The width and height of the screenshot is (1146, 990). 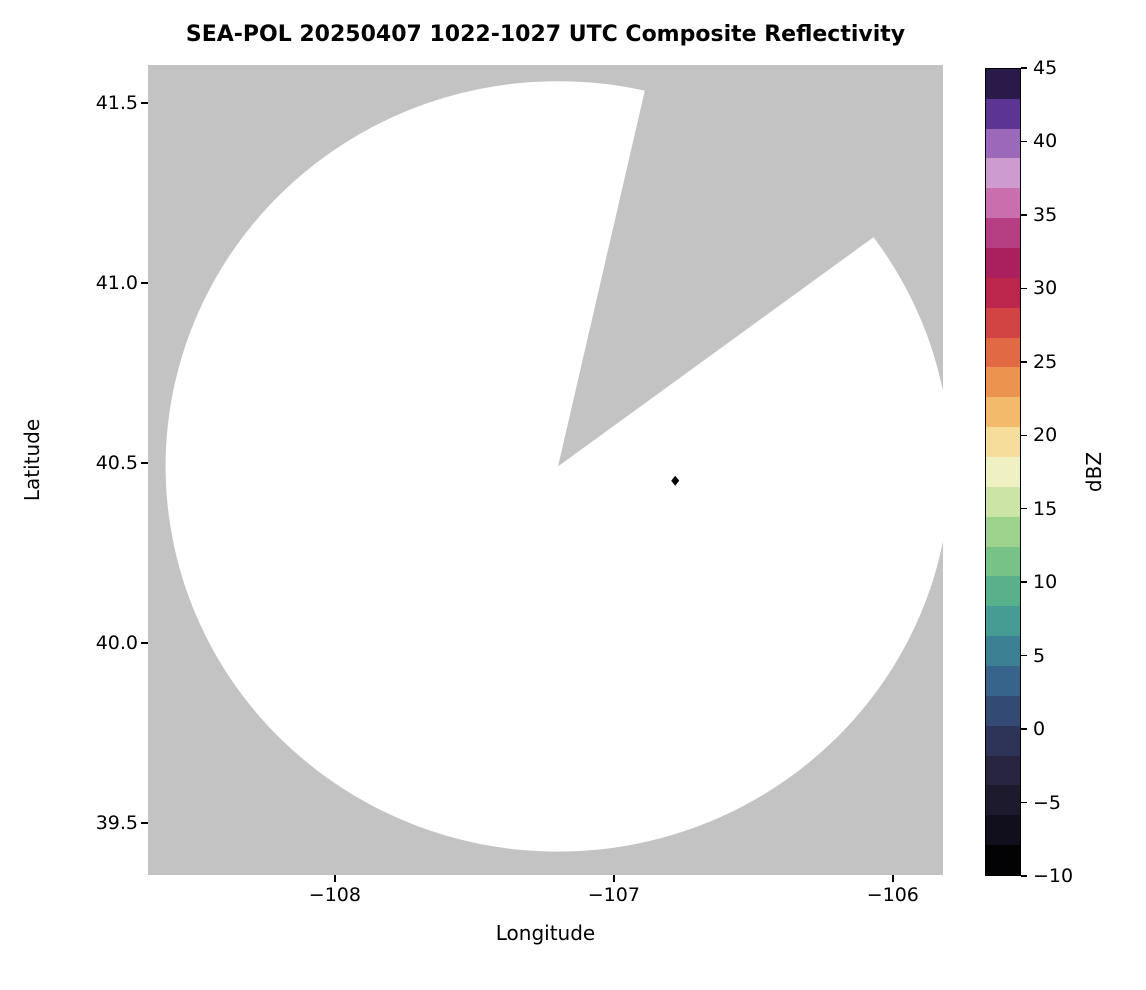 I want to click on y-tick-label: 41.0, so click(x=116, y=282).